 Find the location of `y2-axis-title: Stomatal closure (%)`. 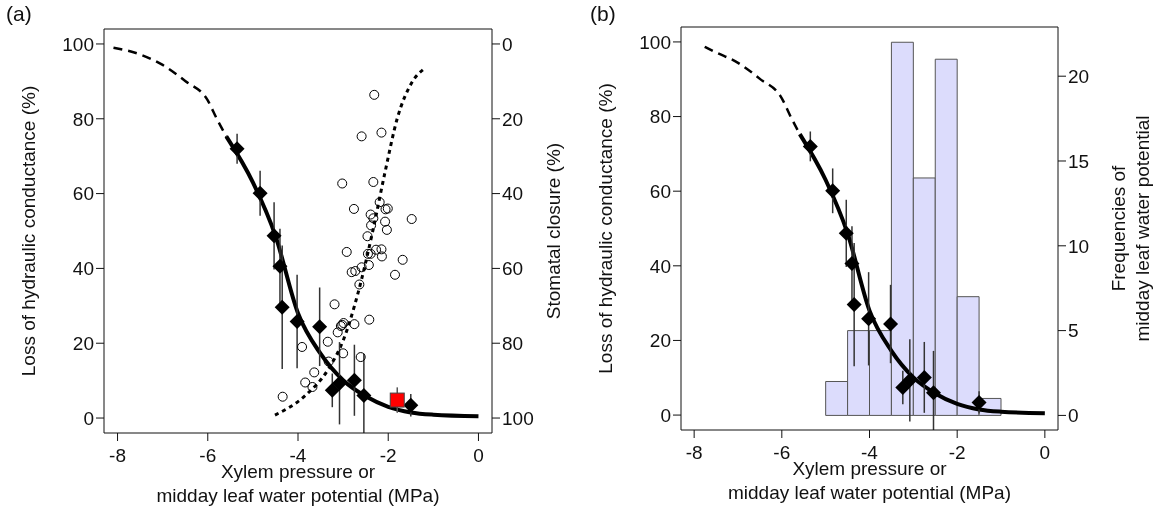

y2-axis-title: Stomatal closure (%) is located at coordinates (553, 231).